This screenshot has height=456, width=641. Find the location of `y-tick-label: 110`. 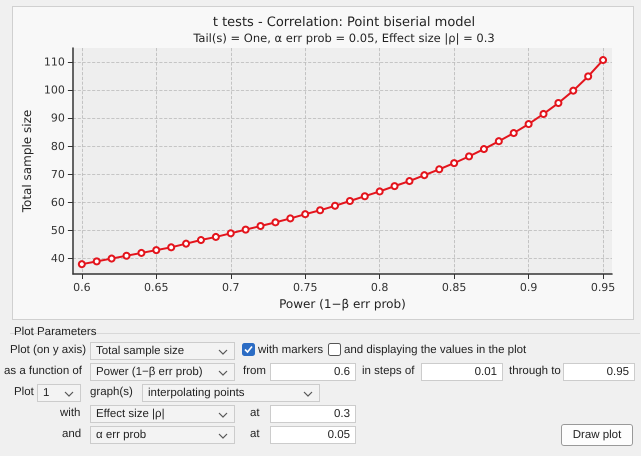

y-tick-label: 110 is located at coordinates (54, 62).